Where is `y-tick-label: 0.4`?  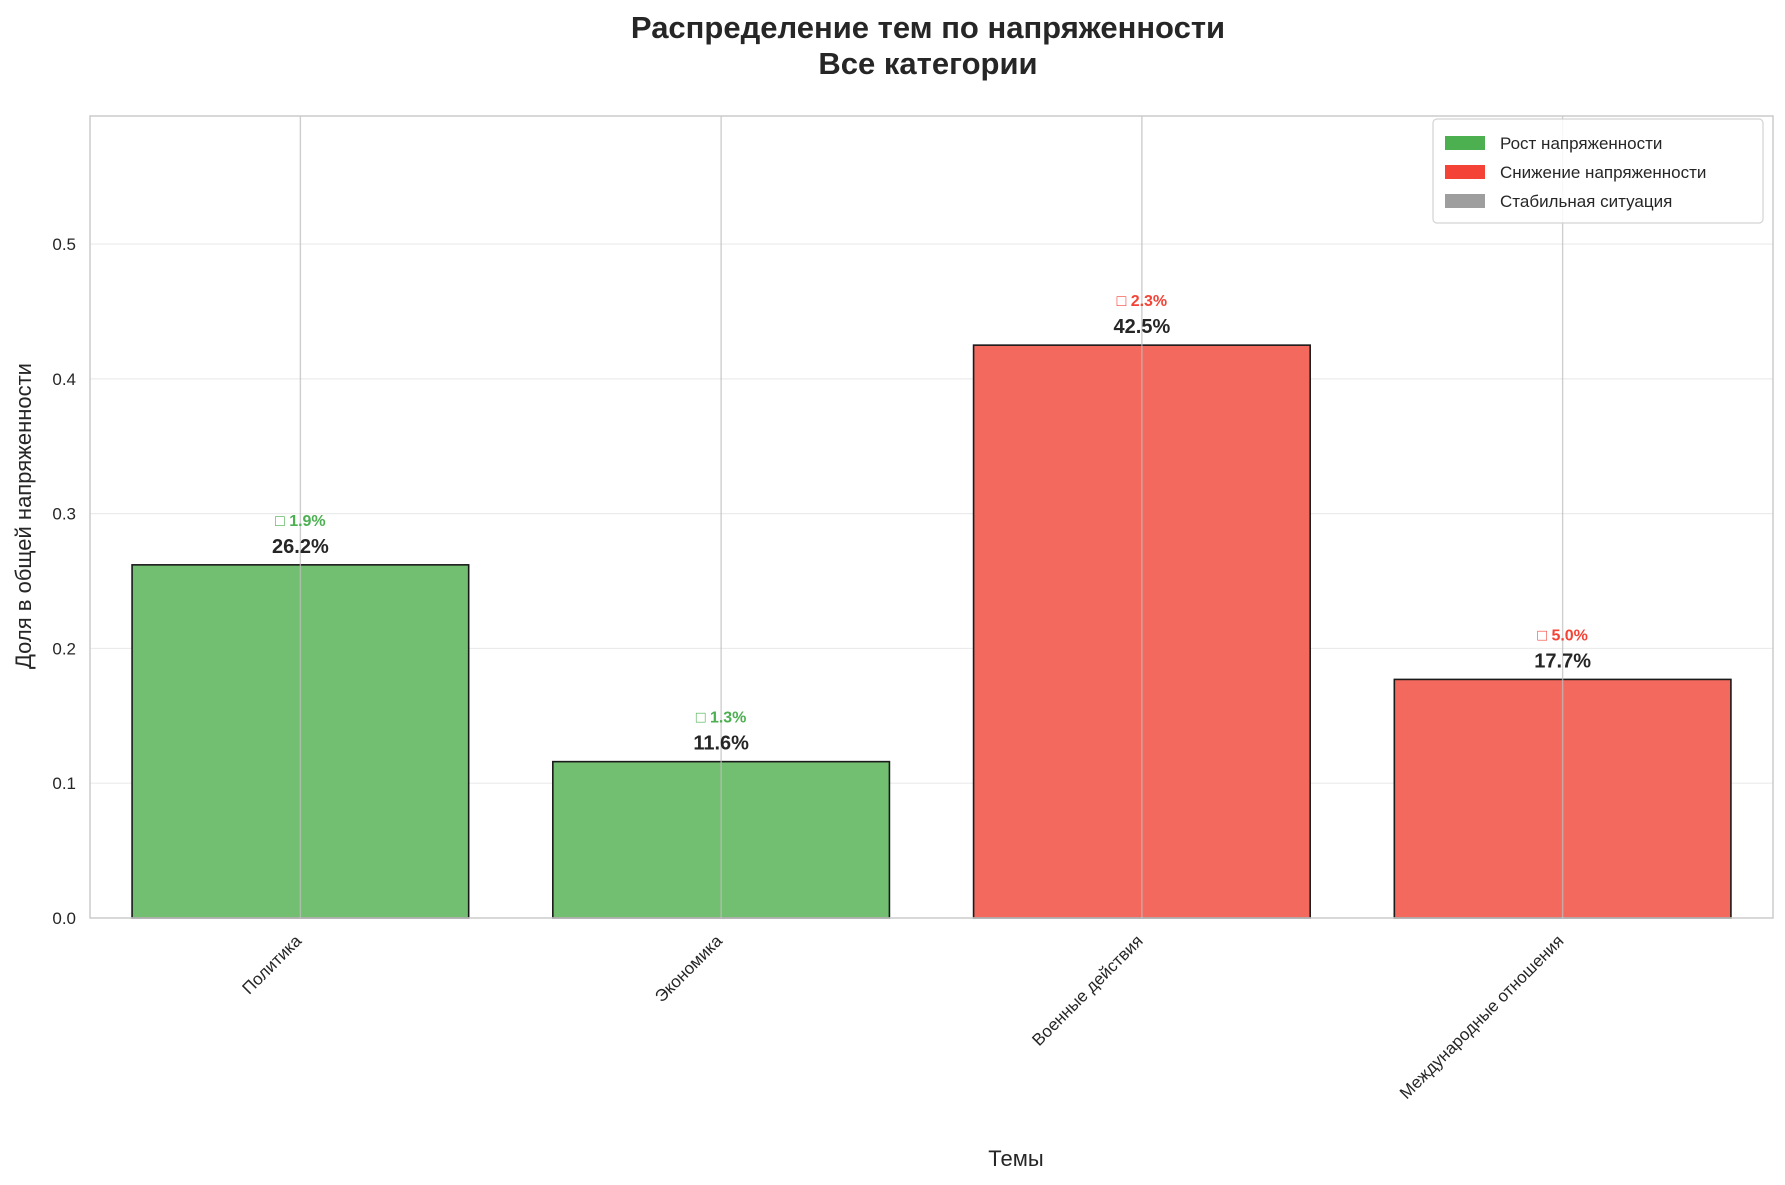
y-tick-label: 0.4 is located at coordinates (64, 379).